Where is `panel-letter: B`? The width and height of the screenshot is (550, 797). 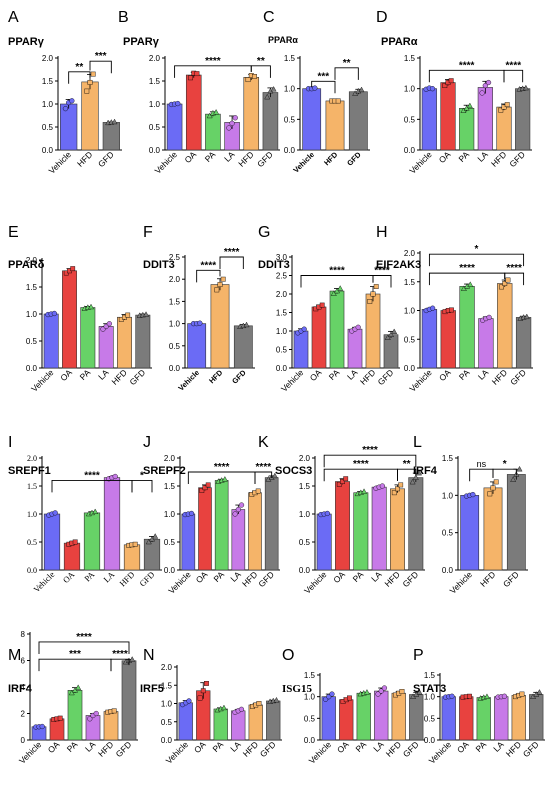
panel-letter: B is located at coordinates (123, 17).